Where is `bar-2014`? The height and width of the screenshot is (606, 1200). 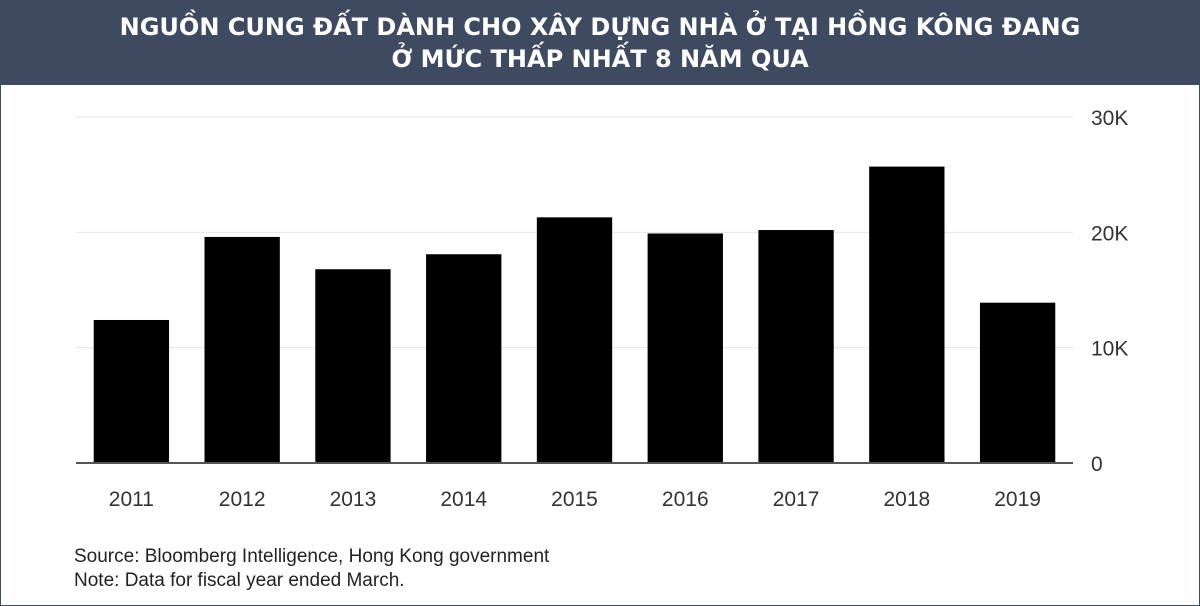
bar-2014 is located at coordinates (464, 358).